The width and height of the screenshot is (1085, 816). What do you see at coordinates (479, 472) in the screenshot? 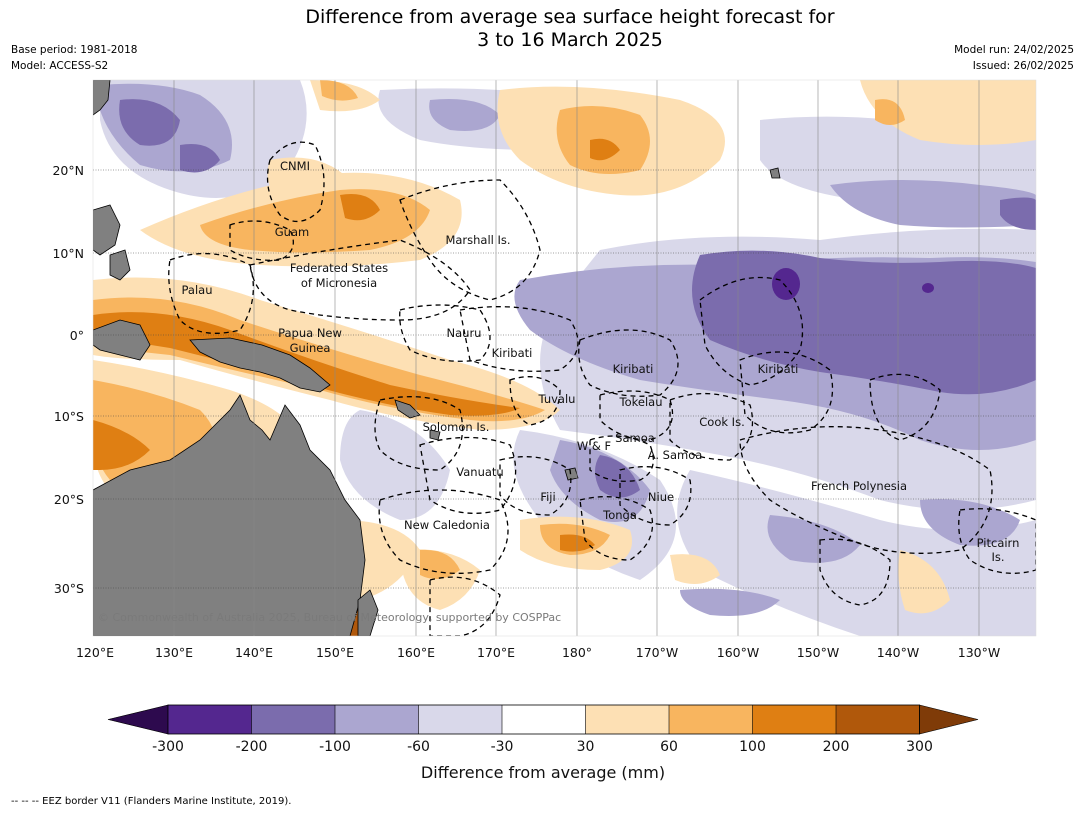
I see `label-vanuatu: Vanuatu` at bounding box center [479, 472].